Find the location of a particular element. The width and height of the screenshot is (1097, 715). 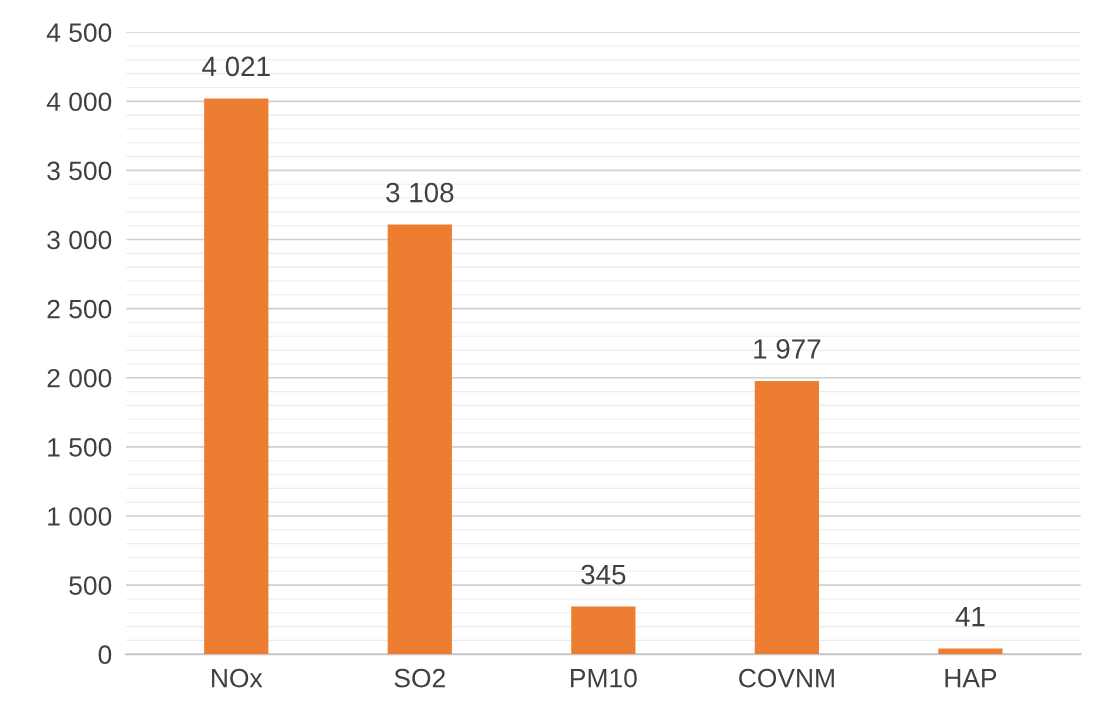

x-tick-label: HAP is located at coordinates (971, 678).